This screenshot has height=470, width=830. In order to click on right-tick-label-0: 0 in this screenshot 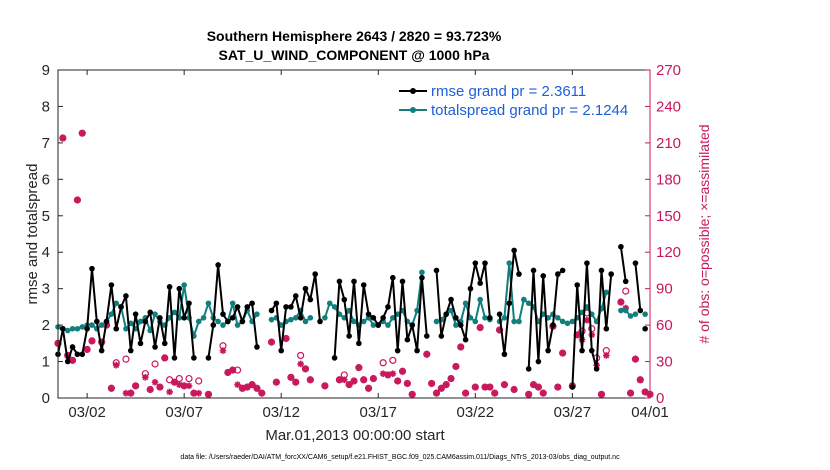, I will do `click(660, 398)`.